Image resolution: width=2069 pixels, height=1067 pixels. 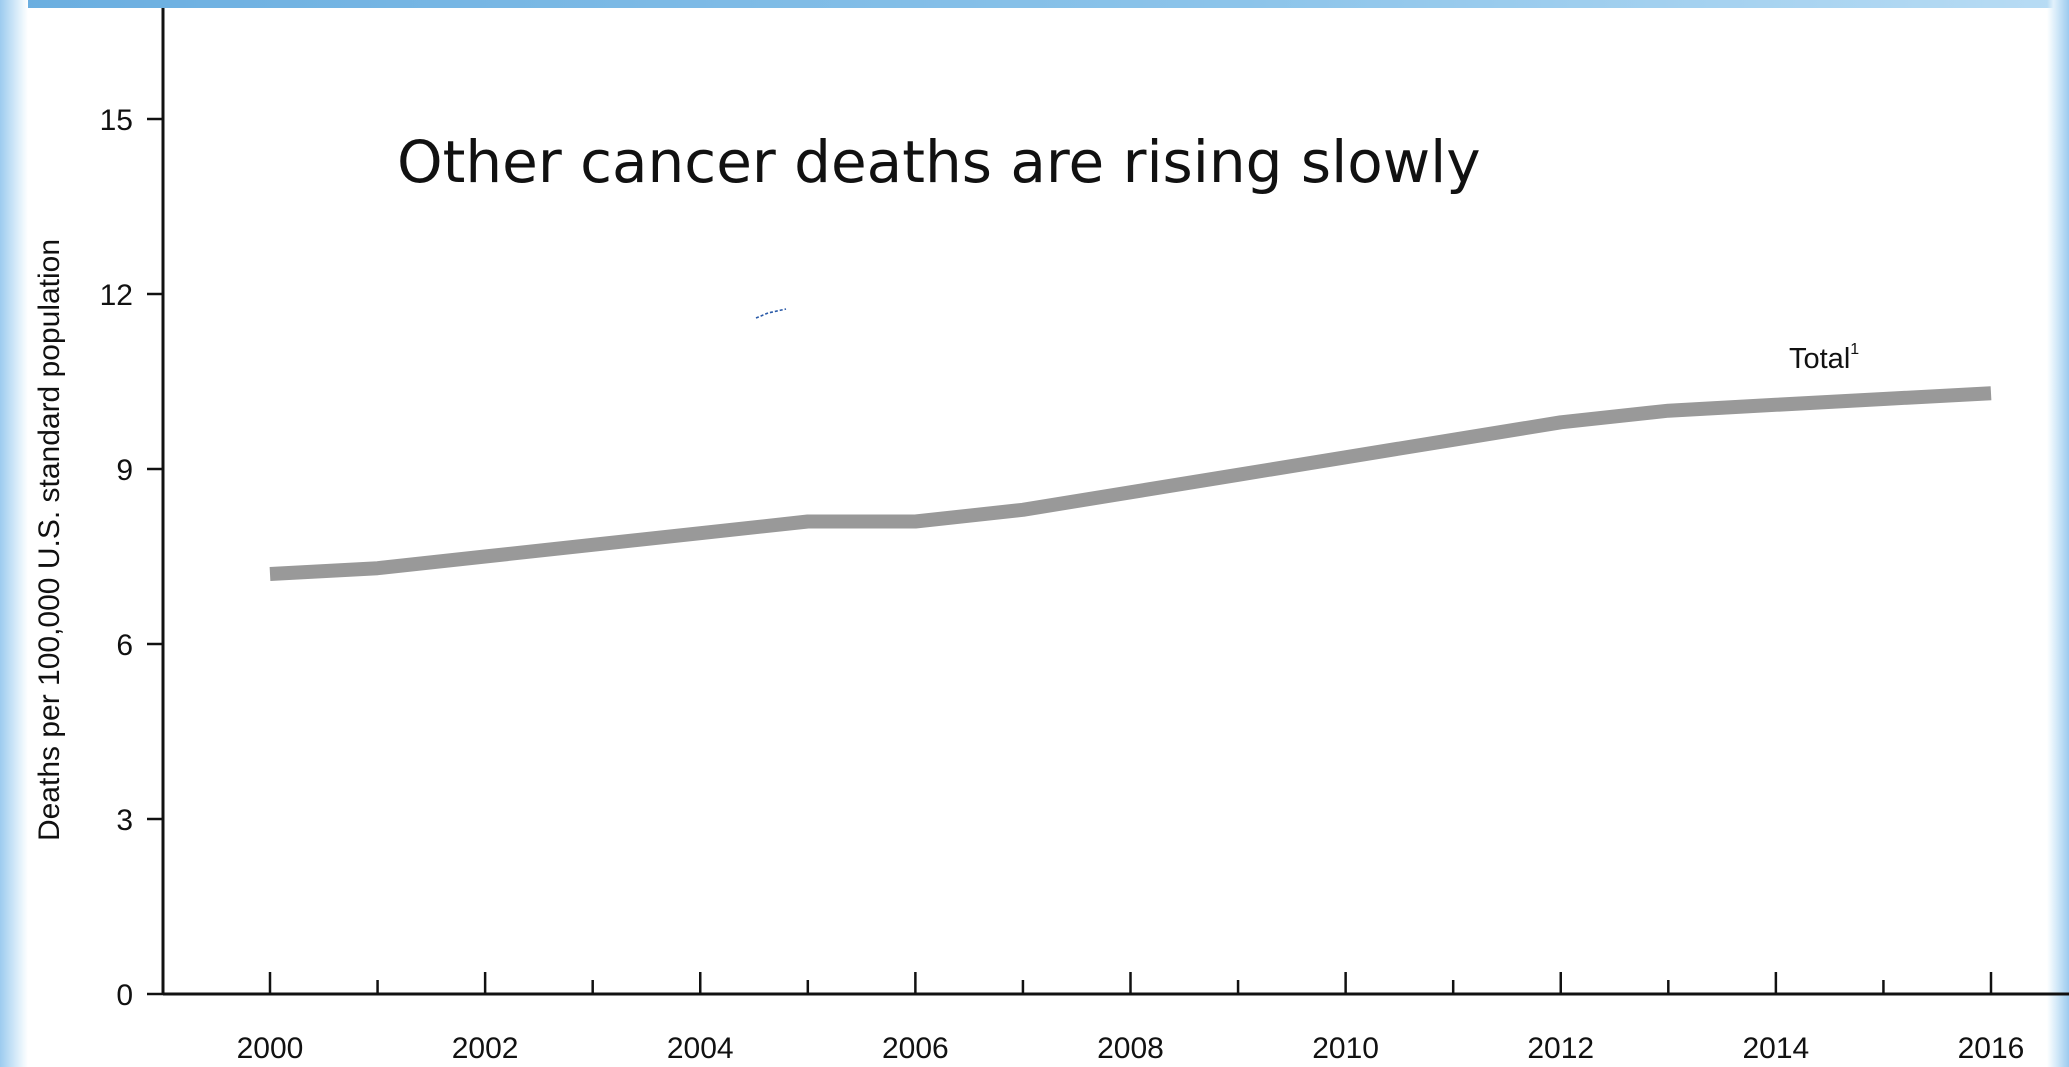 What do you see at coordinates (915, 1048) in the screenshot?
I see `x-tick-label: 2006` at bounding box center [915, 1048].